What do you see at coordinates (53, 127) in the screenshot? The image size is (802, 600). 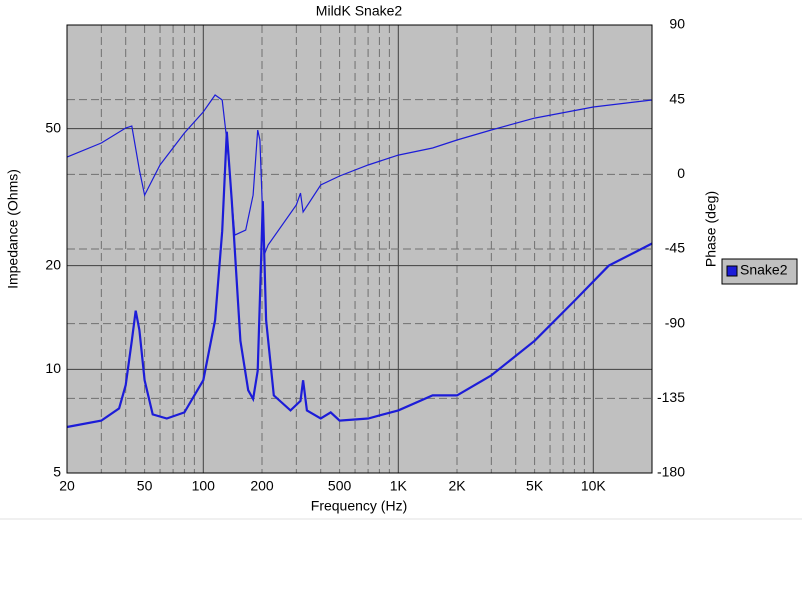 I see `y-tick-label: 50` at bounding box center [53, 127].